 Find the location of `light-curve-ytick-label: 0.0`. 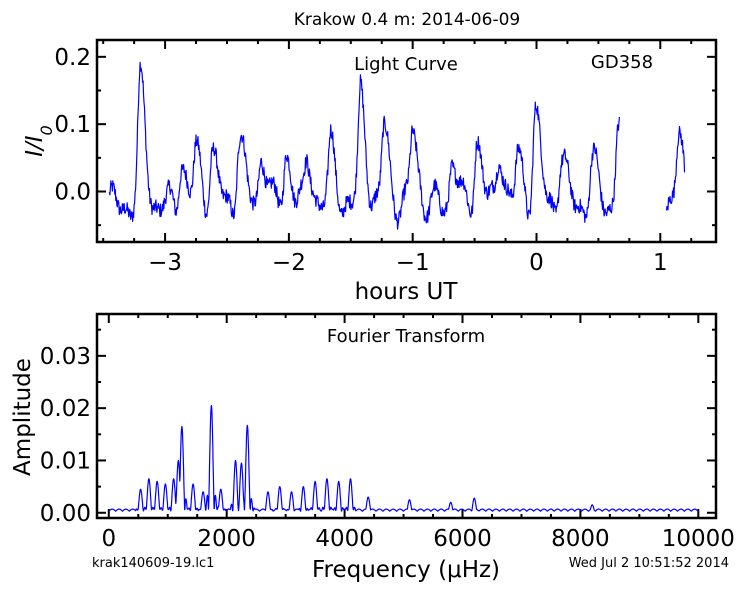

light-curve-ytick-label: 0.0 is located at coordinates (72, 193).